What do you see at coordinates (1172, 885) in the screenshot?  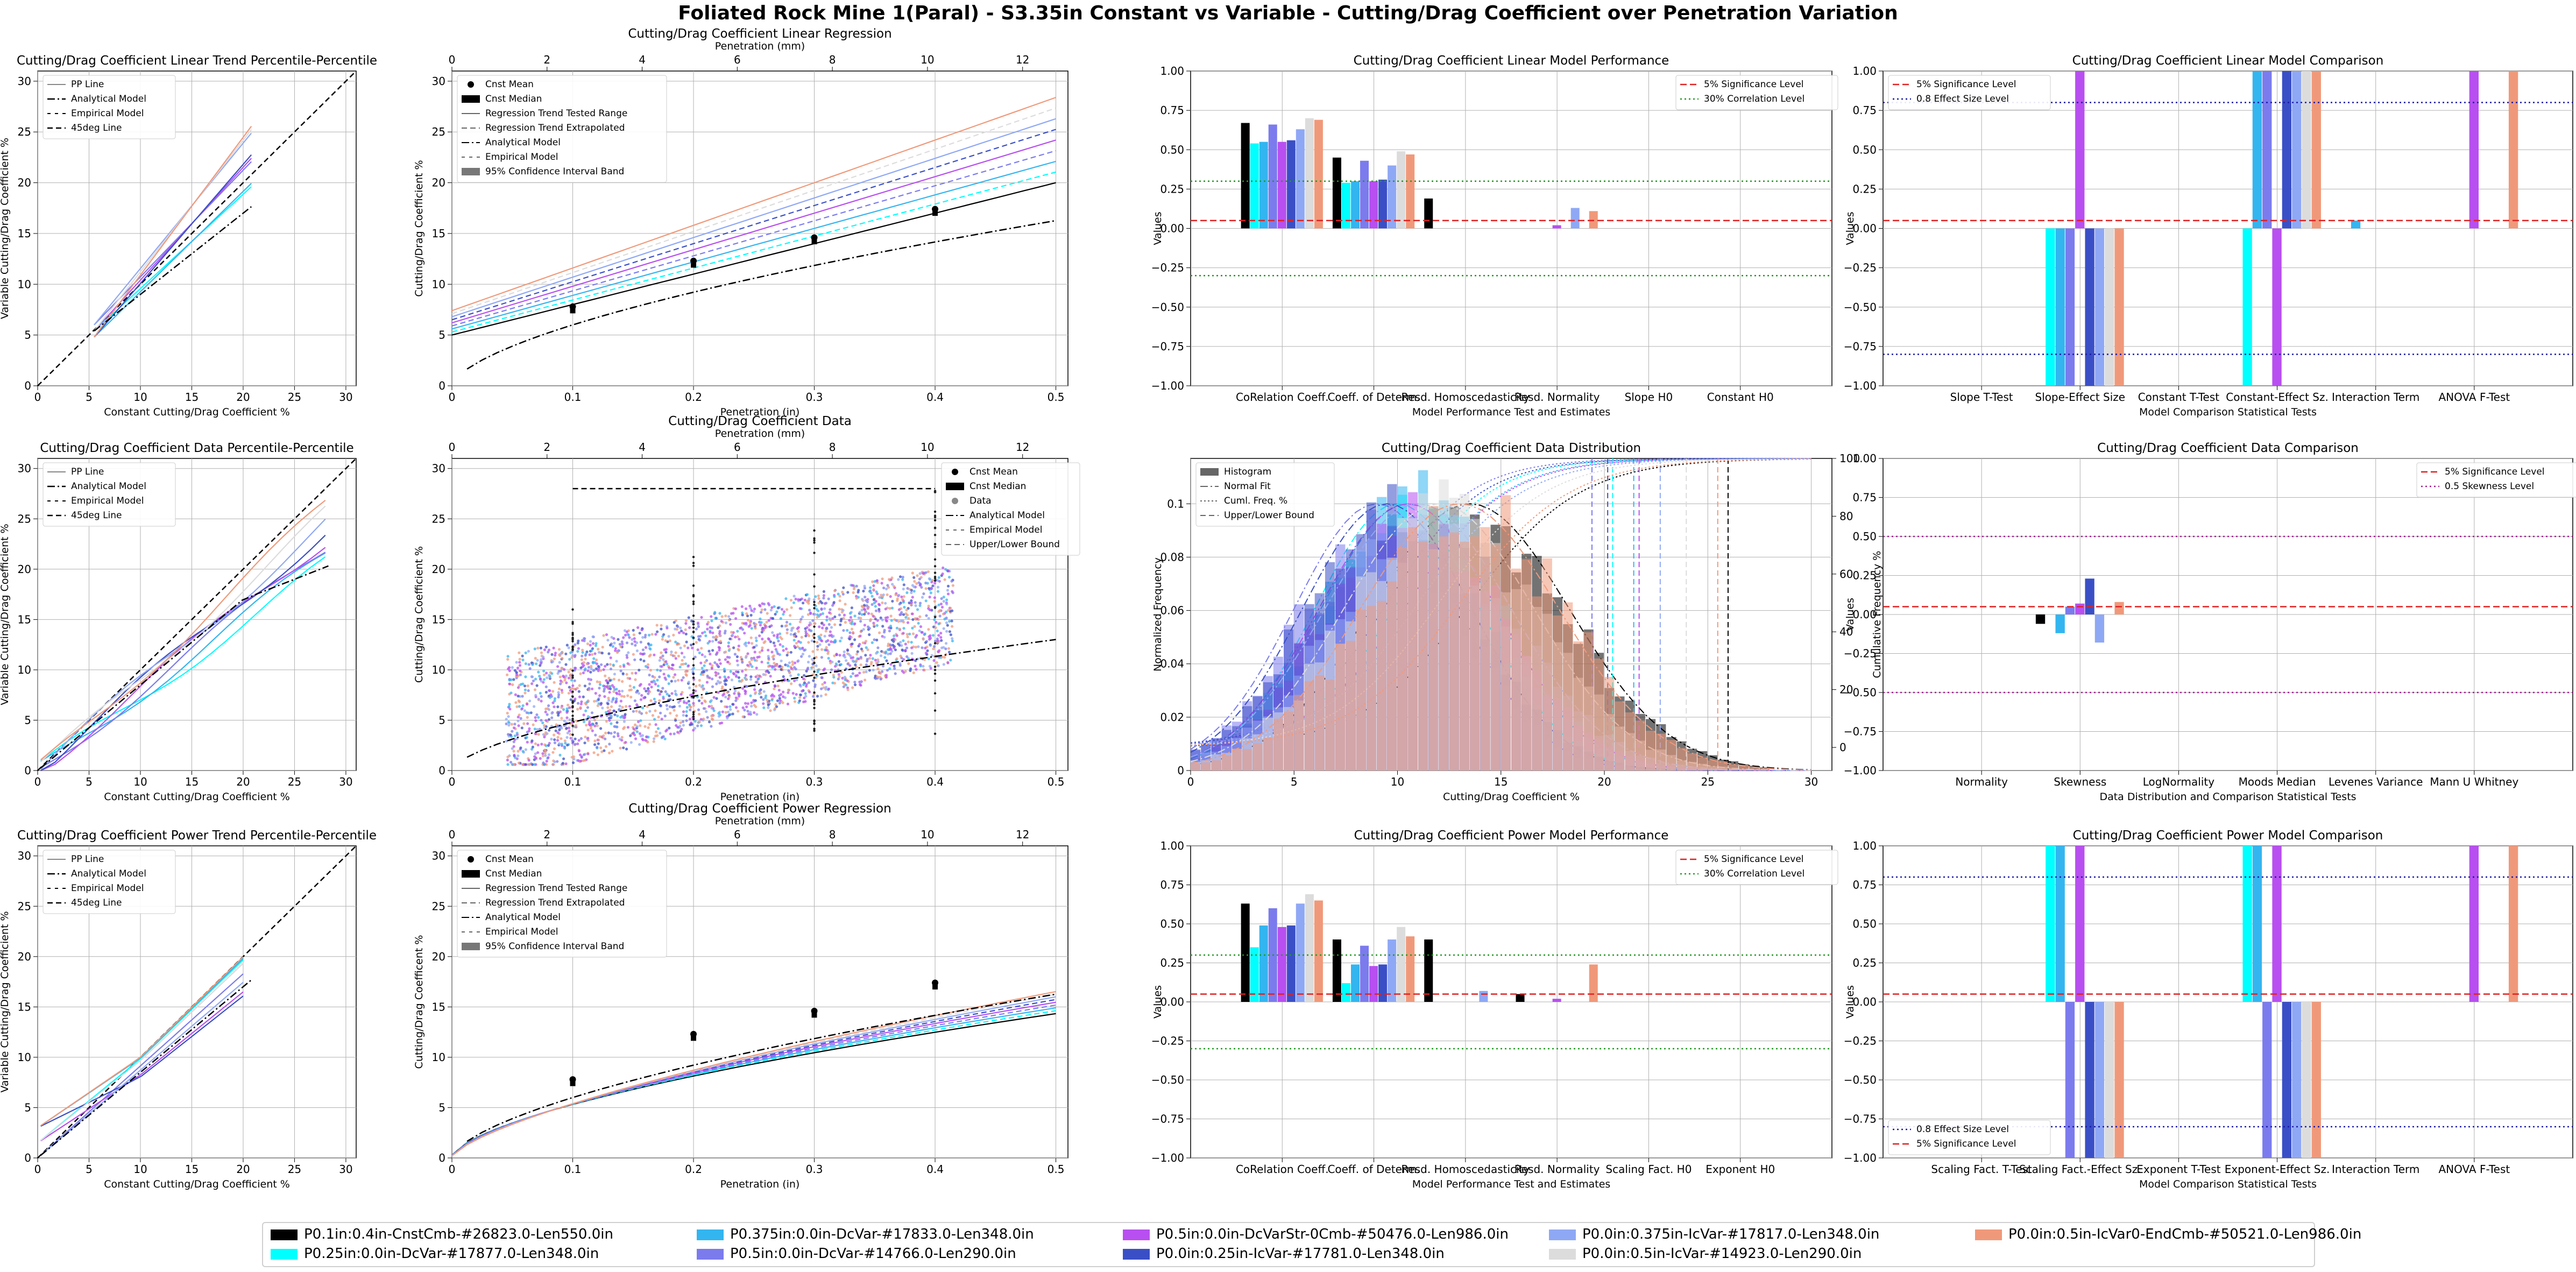 I see `tick-label-y: 0.75` at bounding box center [1172, 885].